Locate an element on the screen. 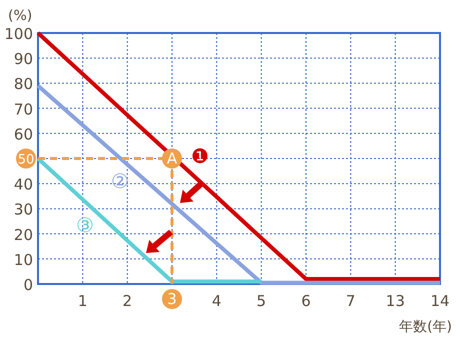  y-tick-label: 60 is located at coordinates (23, 134).